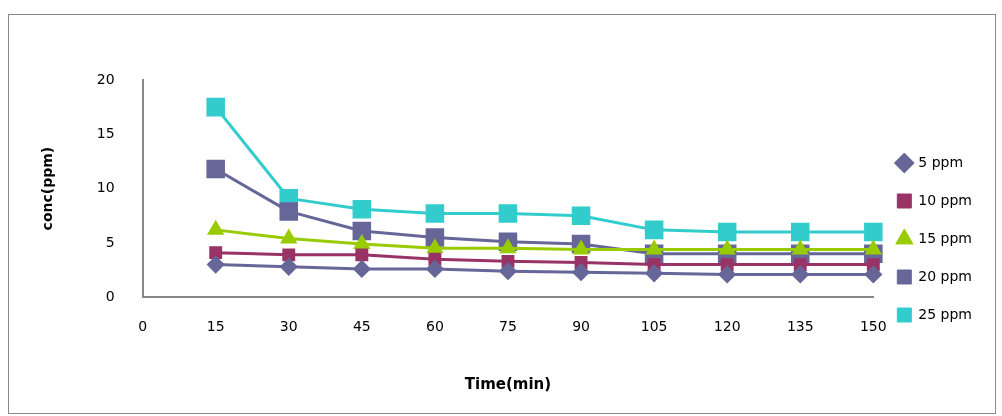 Image resolution: width=1002 pixels, height=416 pixels. What do you see at coordinates (361, 326) in the screenshot?
I see `x-tick-label: 45` at bounding box center [361, 326].